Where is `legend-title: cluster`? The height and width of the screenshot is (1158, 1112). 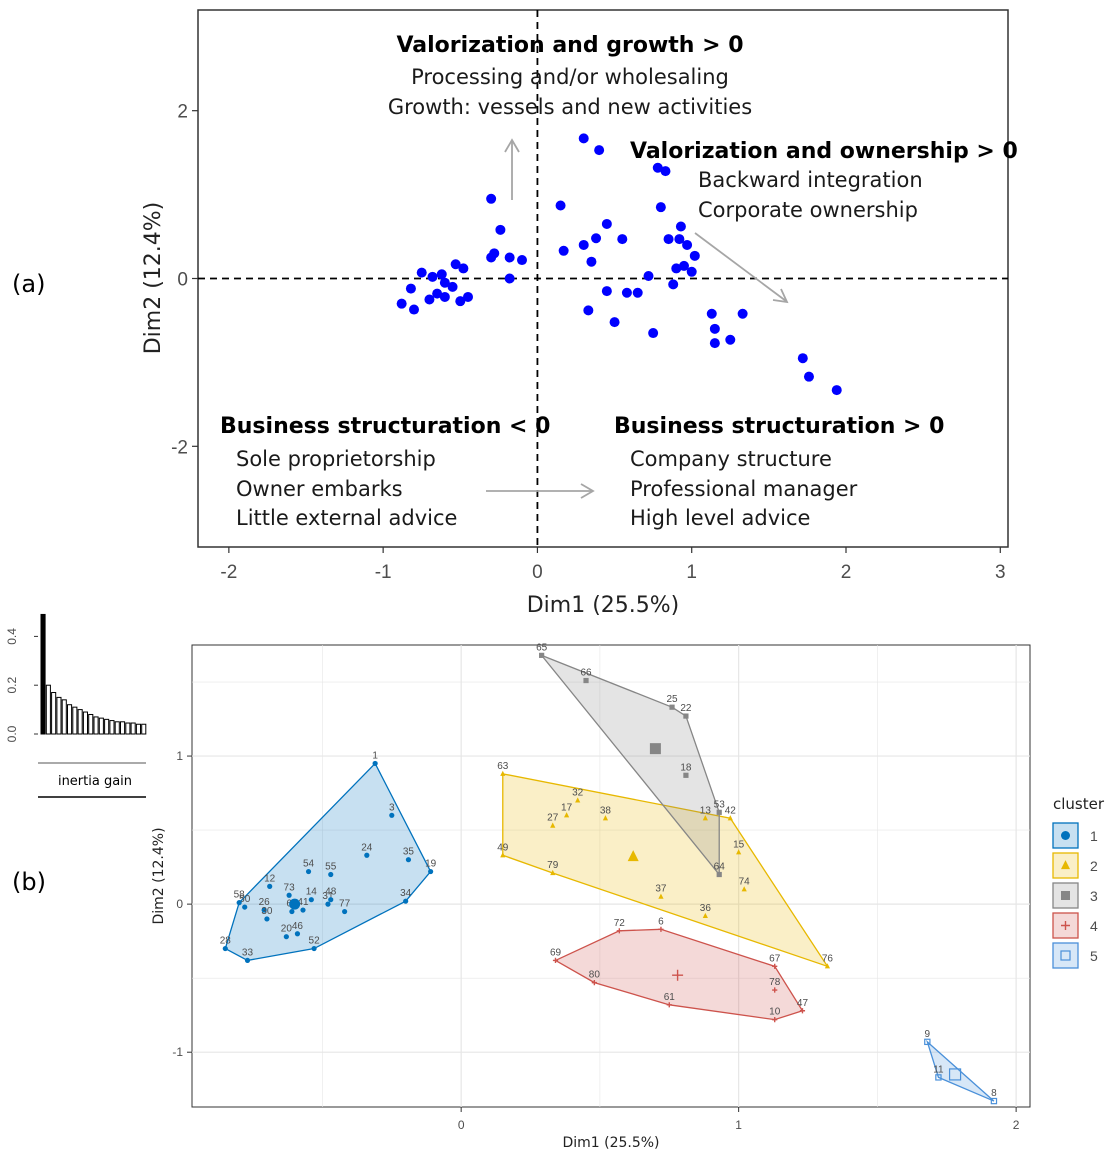
legend-title: cluster is located at coordinates (1079, 804).